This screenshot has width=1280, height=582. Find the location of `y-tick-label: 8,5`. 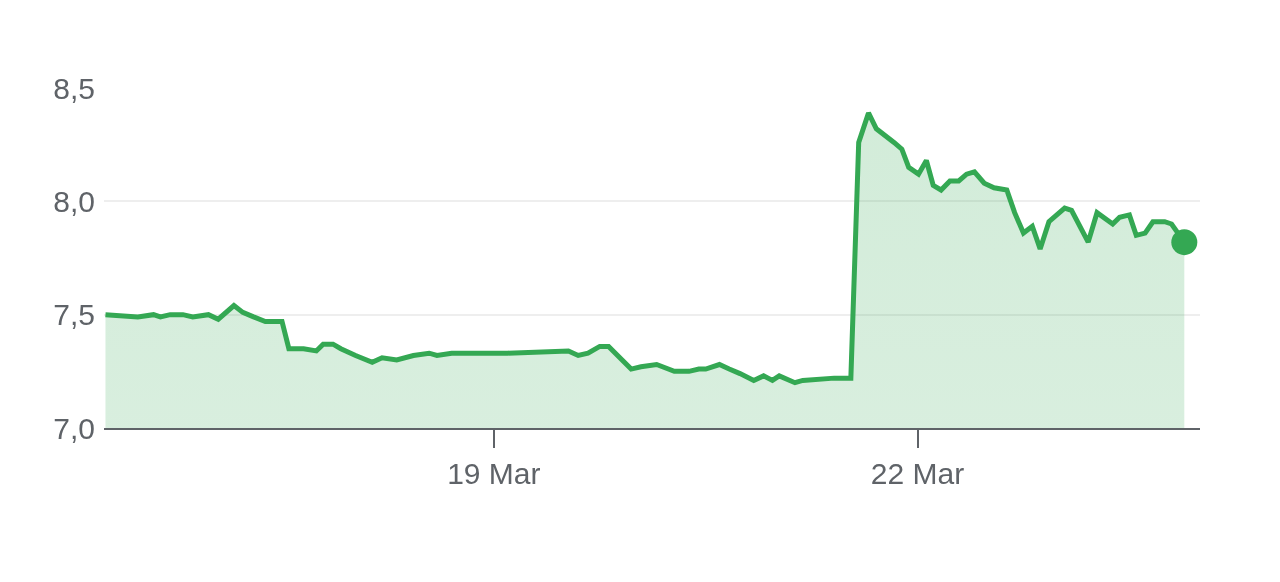

y-tick-label: 8,5 is located at coordinates (74, 88).